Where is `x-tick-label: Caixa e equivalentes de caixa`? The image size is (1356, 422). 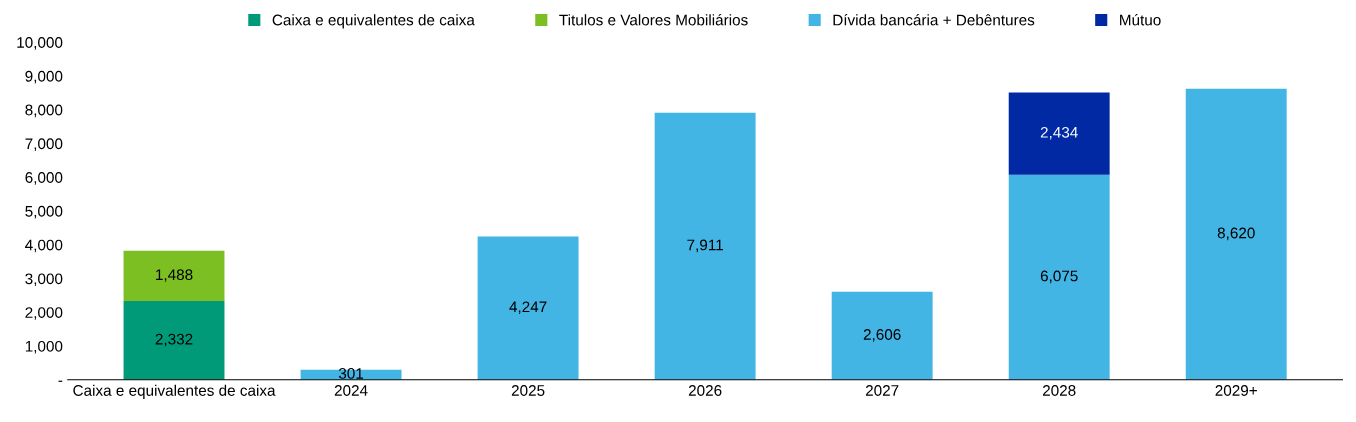
x-tick-label: Caixa e equivalentes de caixa is located at coordinates (174, 391).